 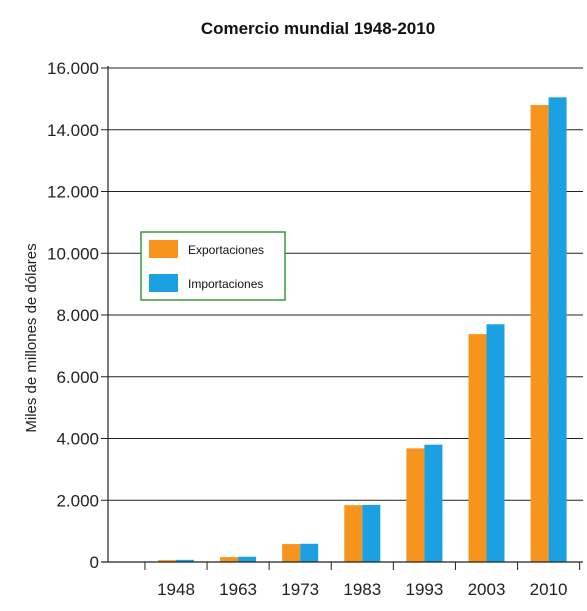 I want to click on x-tick-label: 1948, so click(x=176, y=589).